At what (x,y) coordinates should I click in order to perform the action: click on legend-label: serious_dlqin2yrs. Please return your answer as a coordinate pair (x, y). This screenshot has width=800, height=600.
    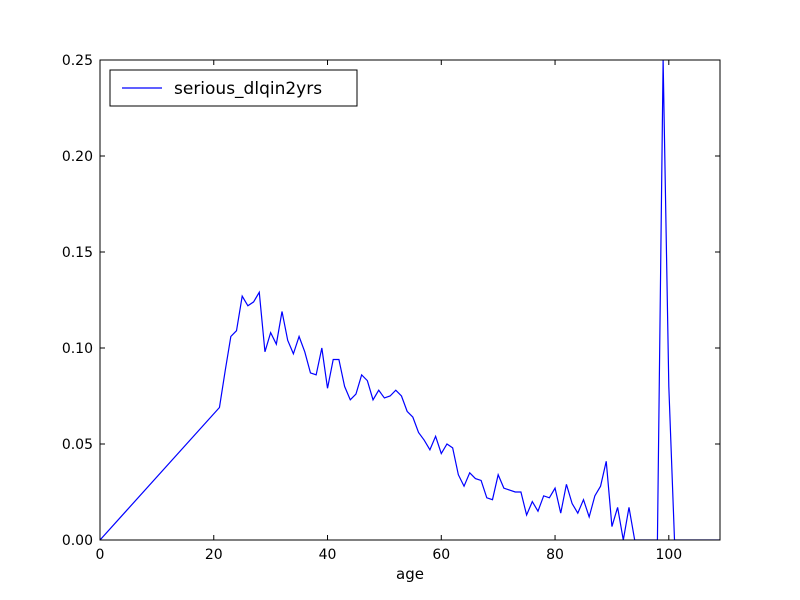
    Looking at the image, I should click on (248, 89).